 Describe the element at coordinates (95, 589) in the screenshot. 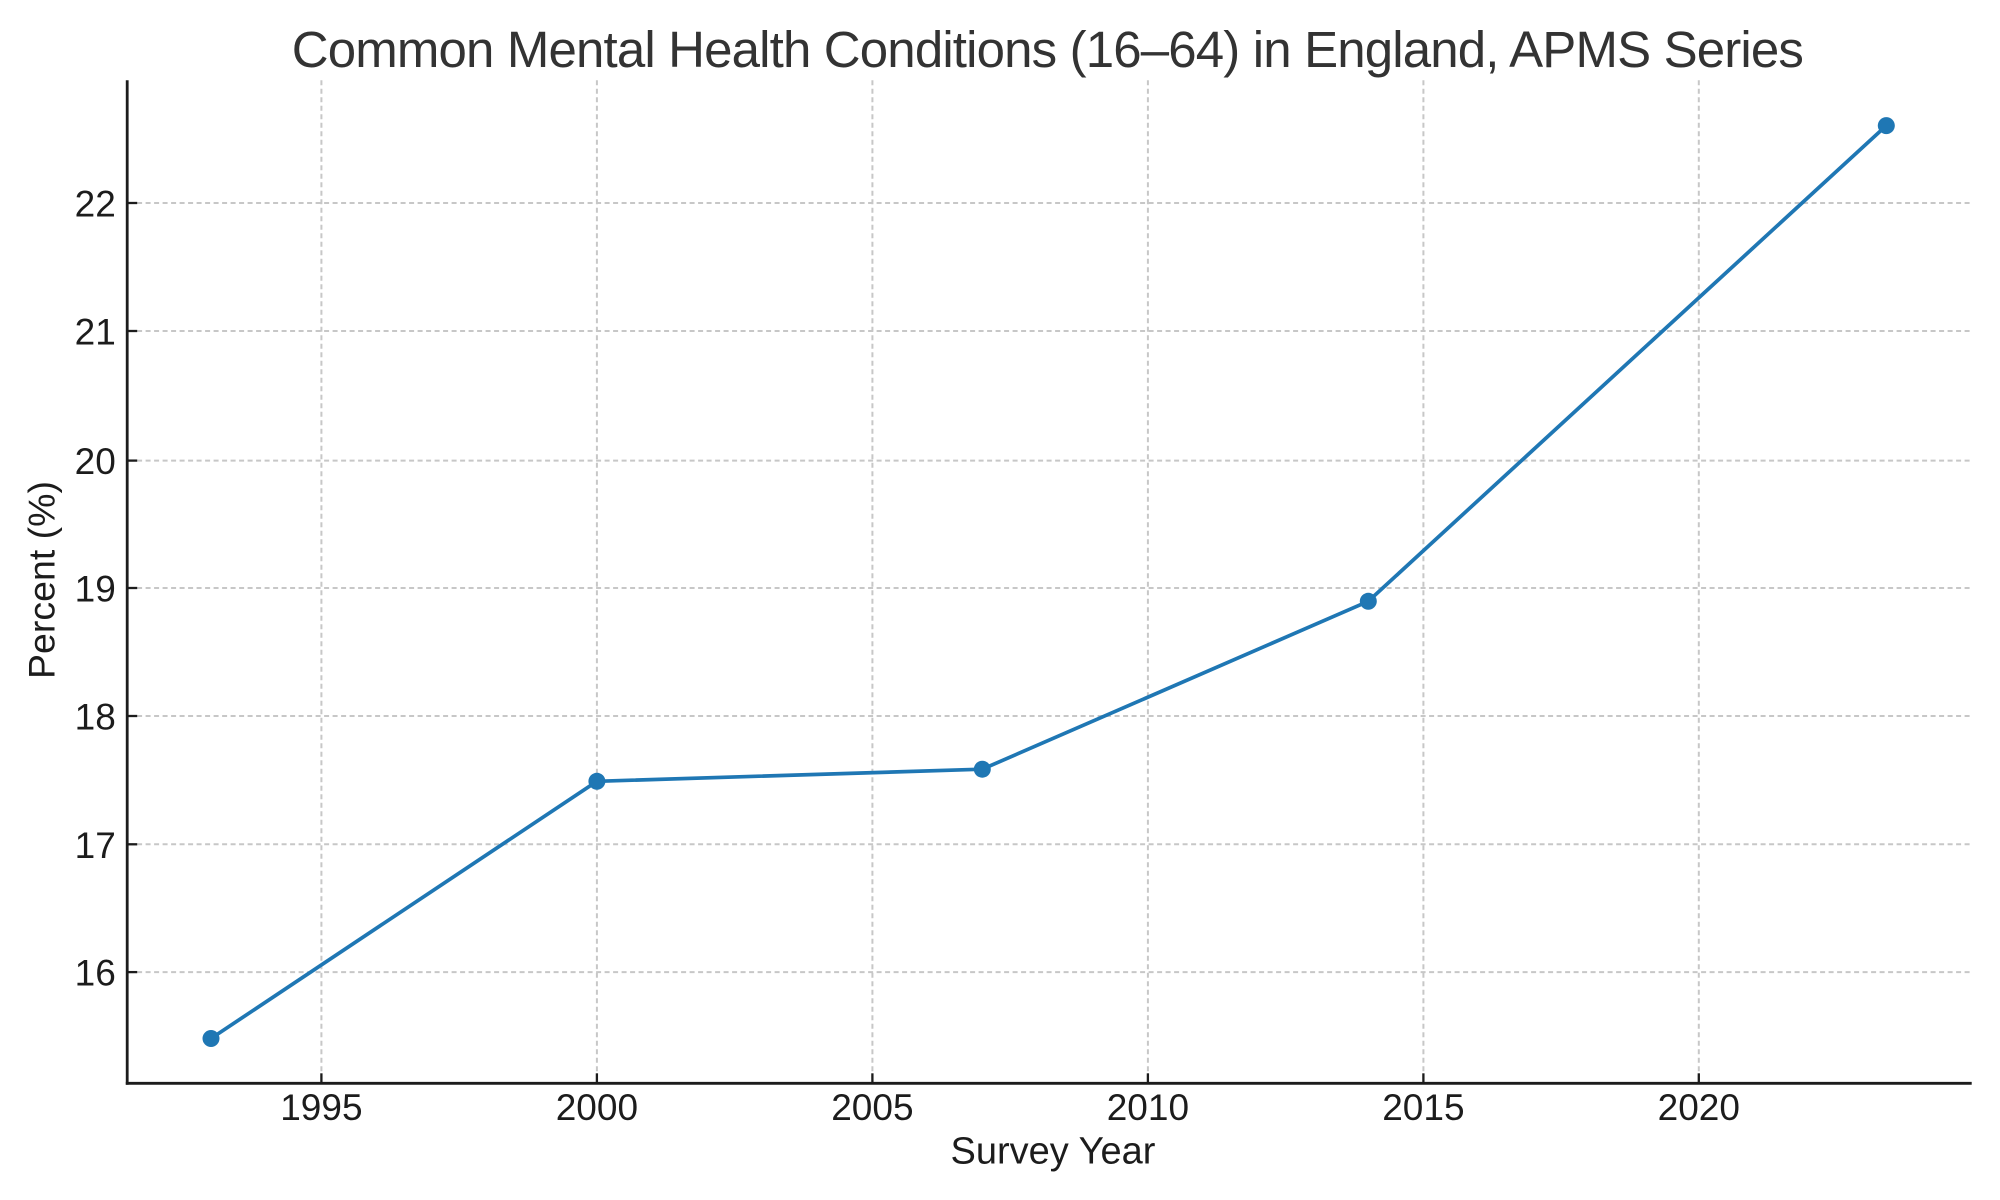

I see `svg-text: 19` at that location.